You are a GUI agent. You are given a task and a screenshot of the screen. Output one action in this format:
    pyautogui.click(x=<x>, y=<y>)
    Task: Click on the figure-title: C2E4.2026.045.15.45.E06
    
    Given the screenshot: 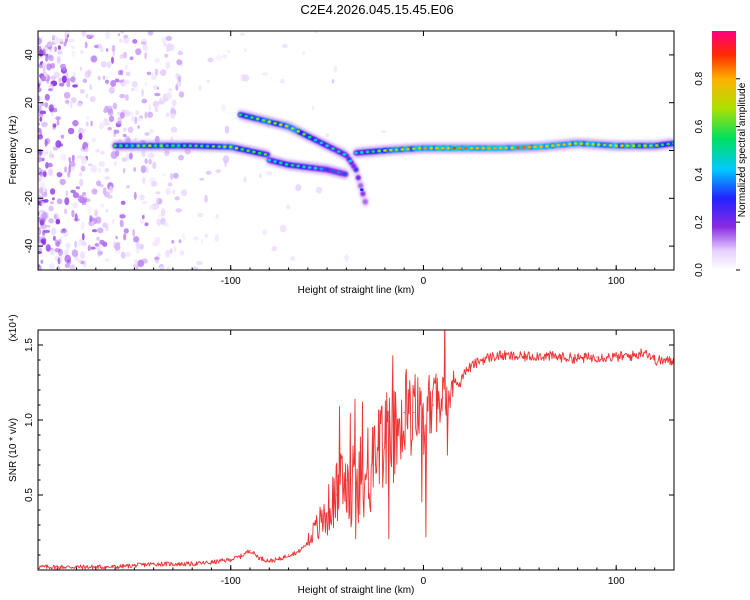 What is the action you would take?
    pyautogui.click(x=376, y=9)
    